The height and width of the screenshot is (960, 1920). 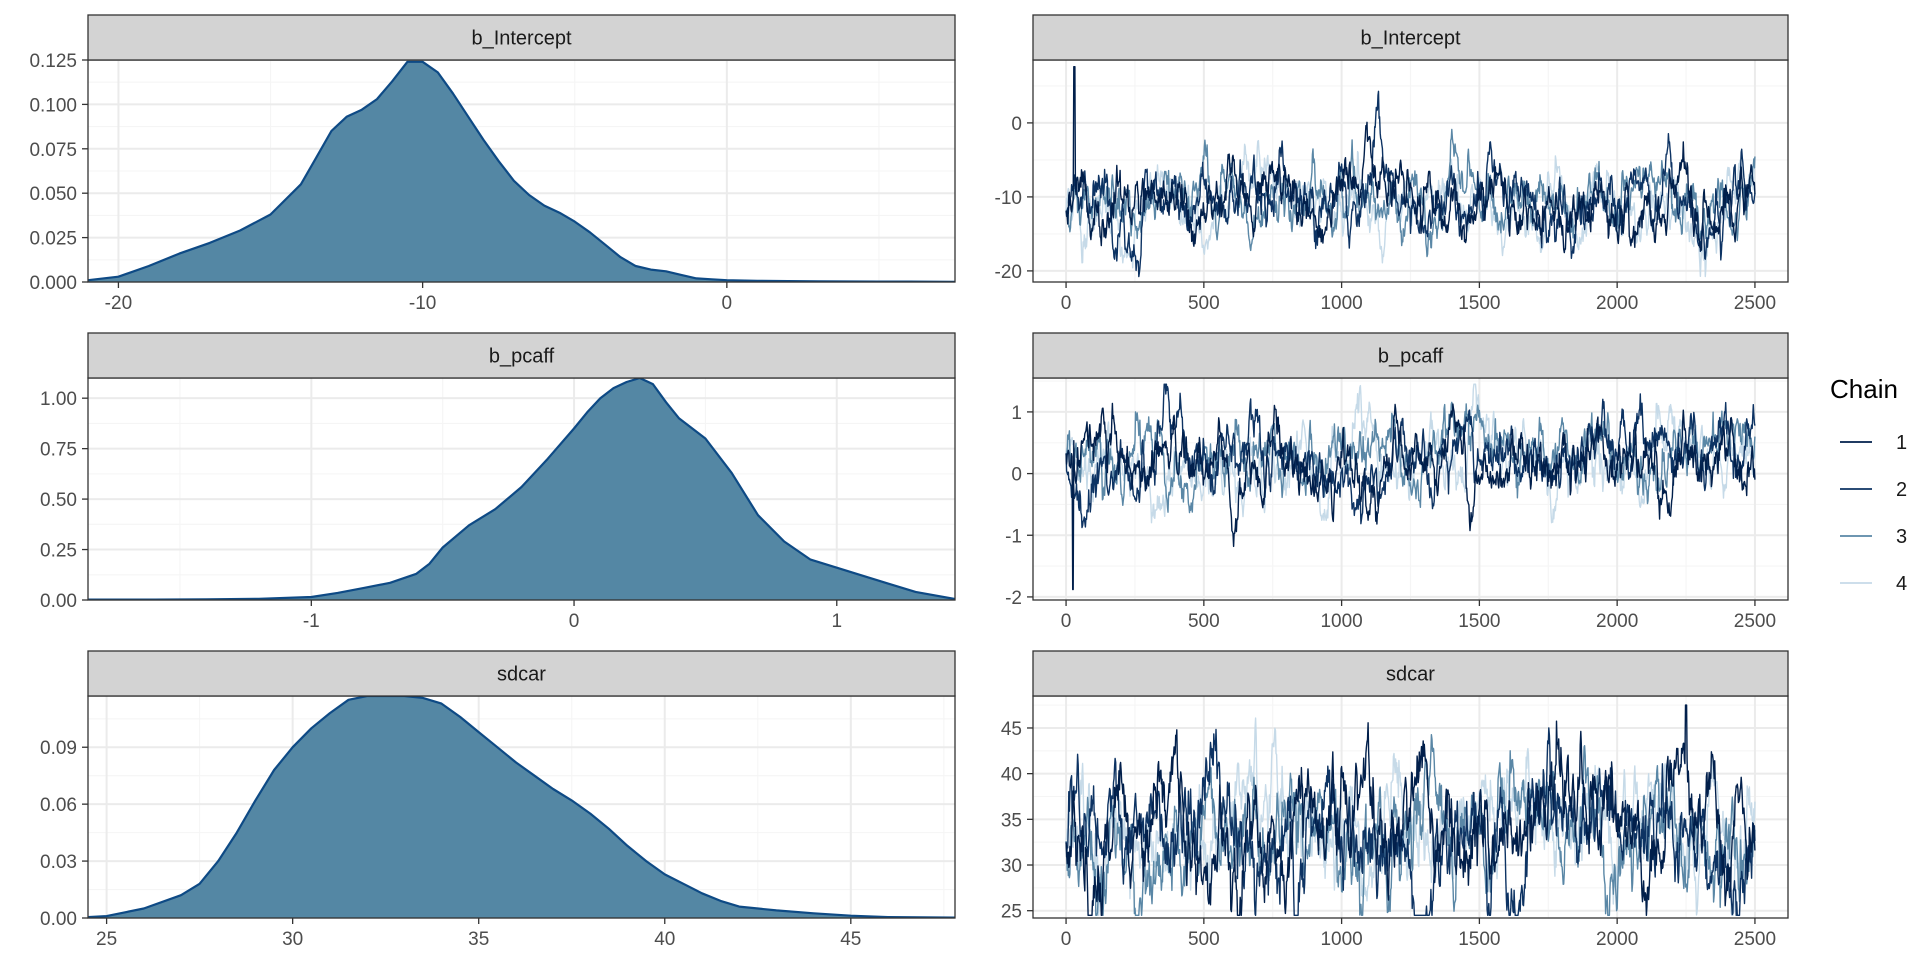 I want to click on legend-item-chain-1: 1, so click(x=1873, y=443).